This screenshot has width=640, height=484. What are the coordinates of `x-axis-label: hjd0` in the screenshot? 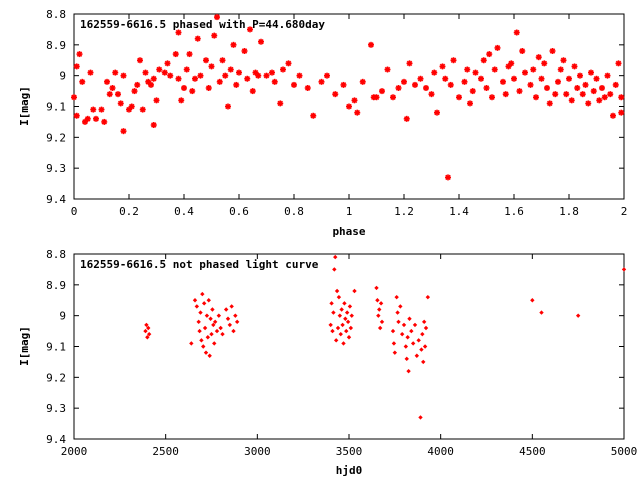 It's located at (349, 470).